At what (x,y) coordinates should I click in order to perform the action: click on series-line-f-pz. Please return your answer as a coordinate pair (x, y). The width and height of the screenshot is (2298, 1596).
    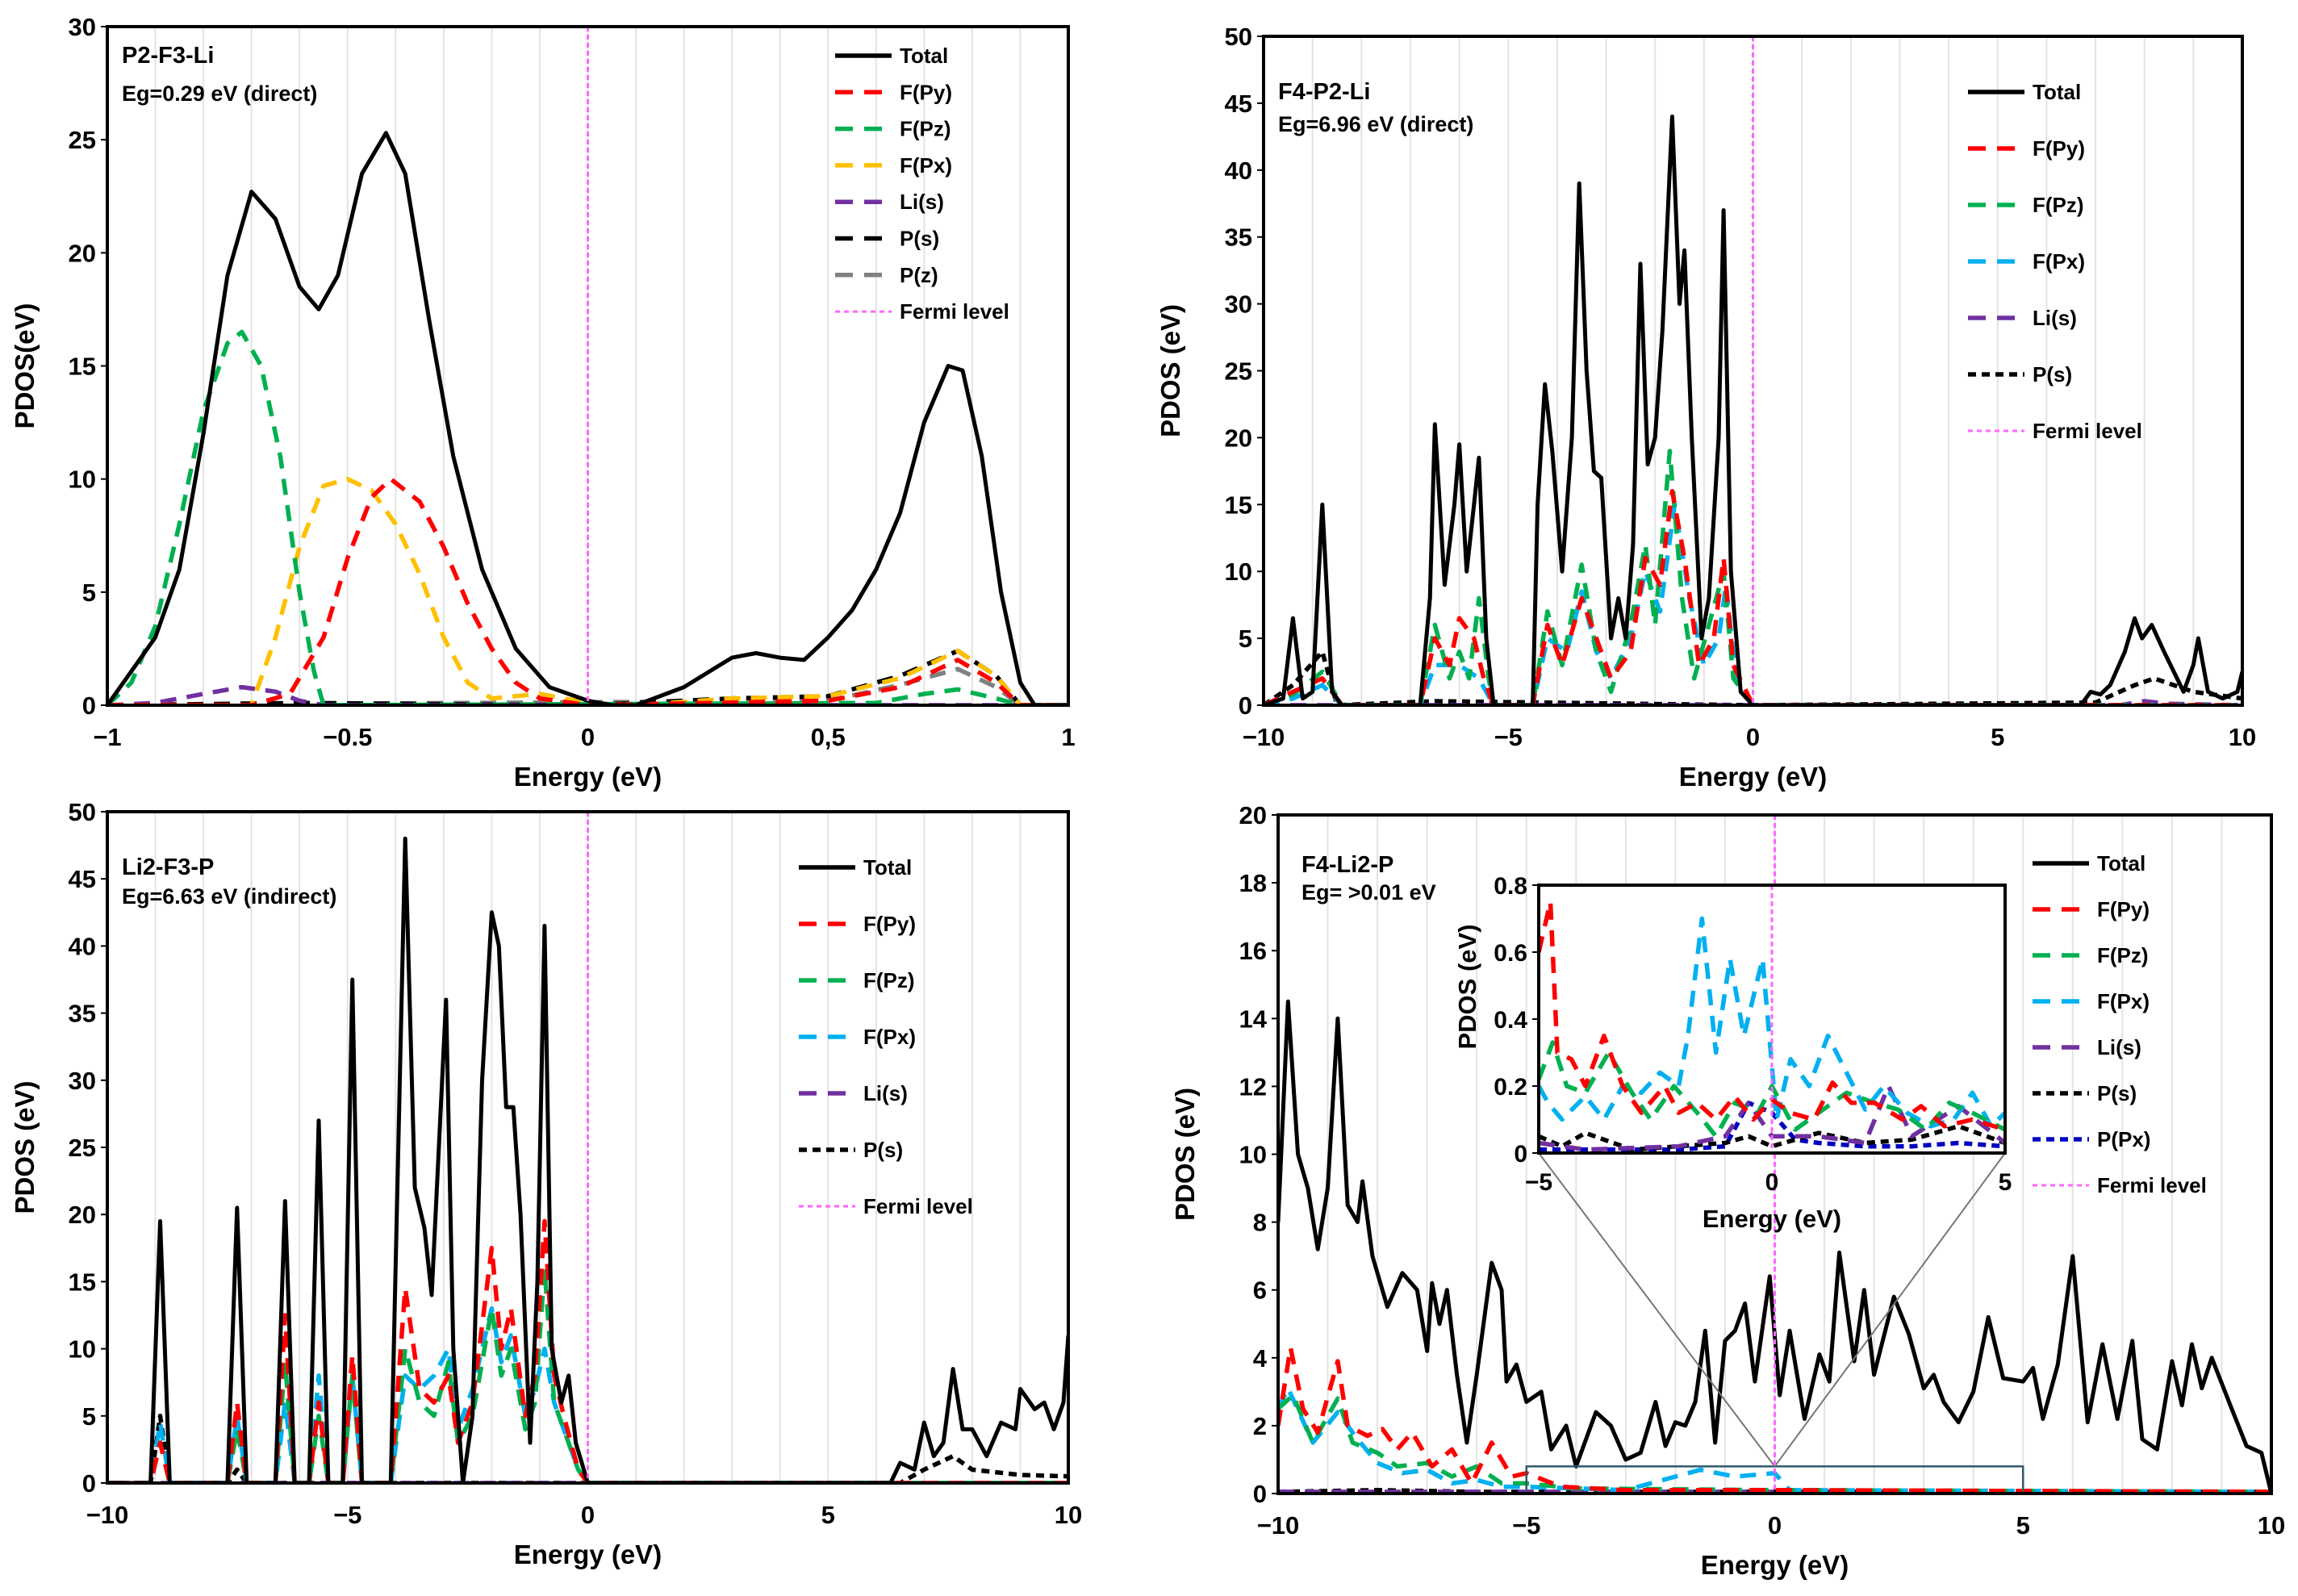
    Looking at the image, I should click on (587, 1374).